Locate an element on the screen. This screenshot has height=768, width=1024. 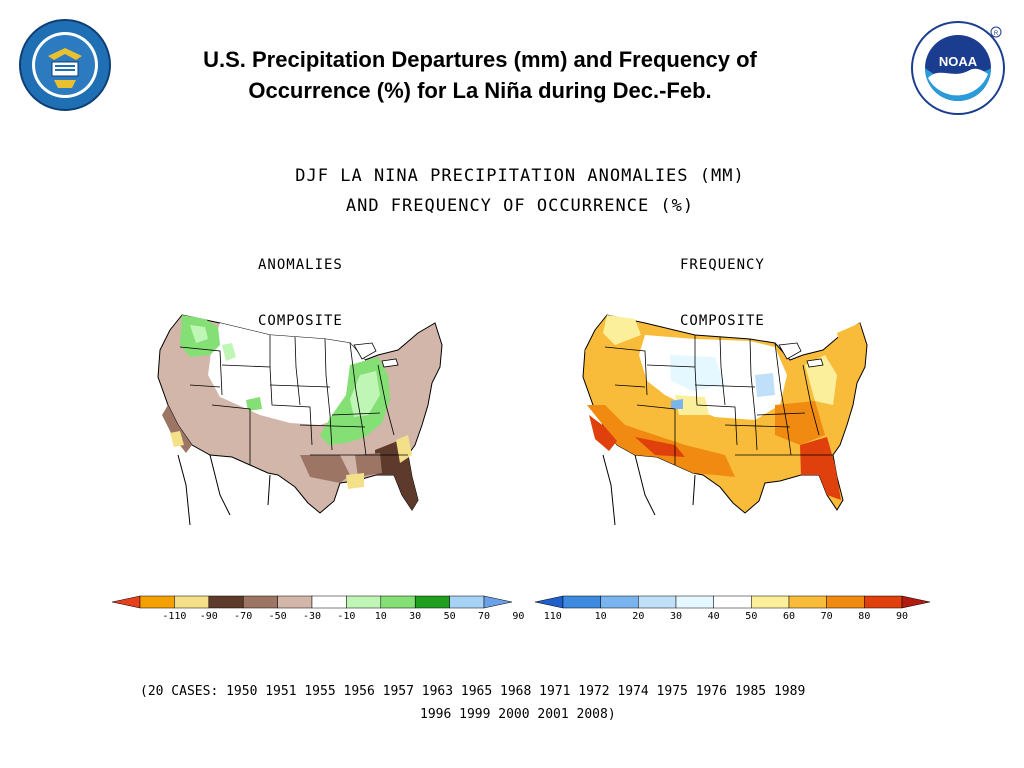
colorbar-tick-label: -70 is located at coordinates (243, 616).